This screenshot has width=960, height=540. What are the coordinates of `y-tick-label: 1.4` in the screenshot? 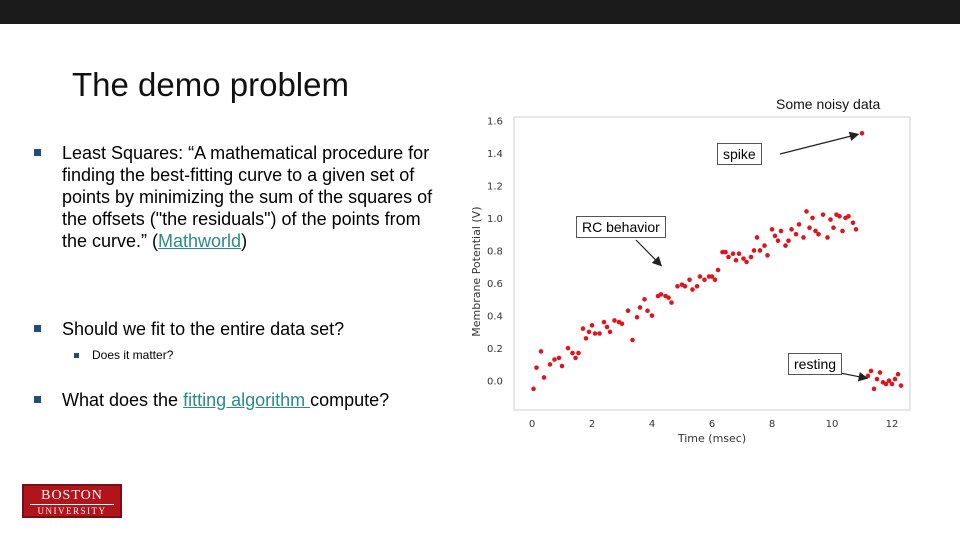 It's located at (495, 154).